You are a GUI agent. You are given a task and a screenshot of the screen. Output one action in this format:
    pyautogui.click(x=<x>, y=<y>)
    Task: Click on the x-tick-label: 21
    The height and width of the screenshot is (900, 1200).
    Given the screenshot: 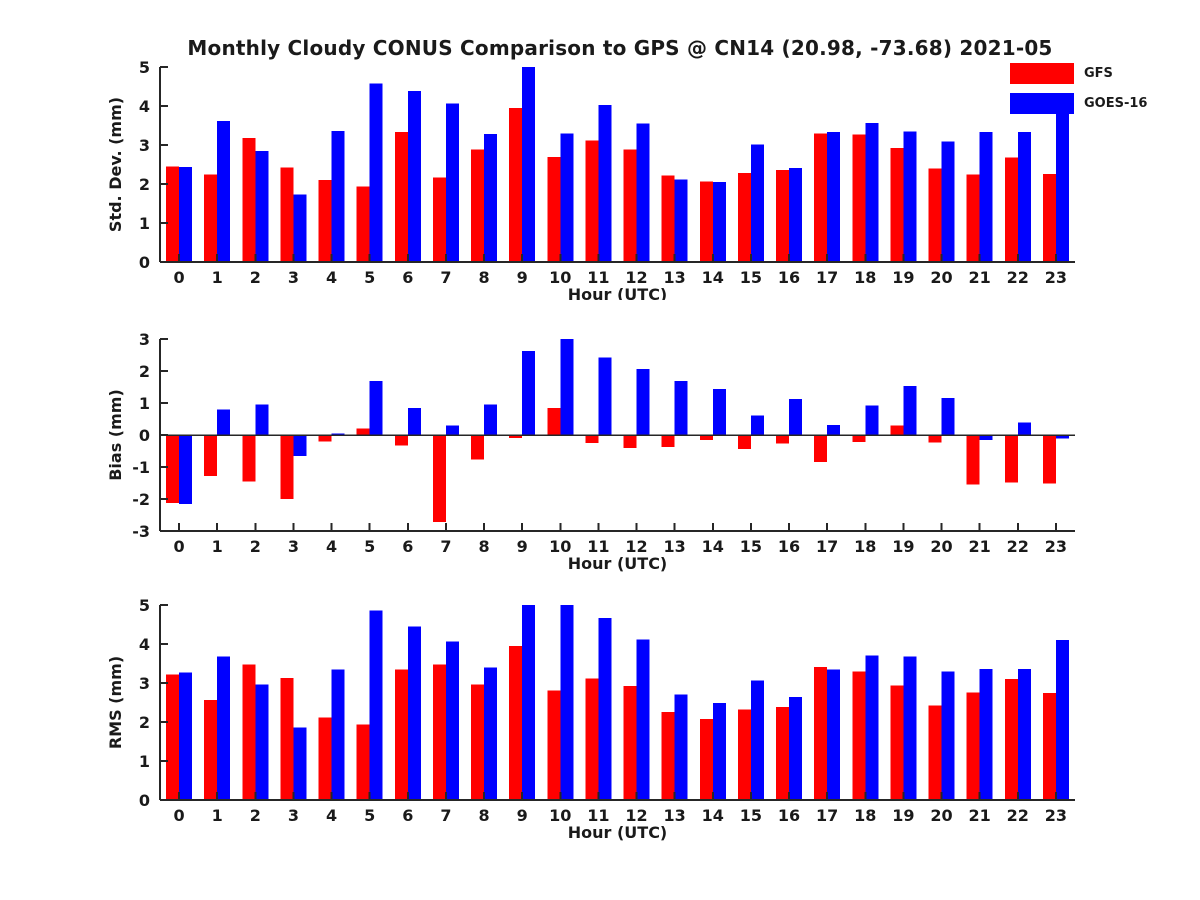 What is the action you would take?
    pyautogui.click(x=980, y=546)
    